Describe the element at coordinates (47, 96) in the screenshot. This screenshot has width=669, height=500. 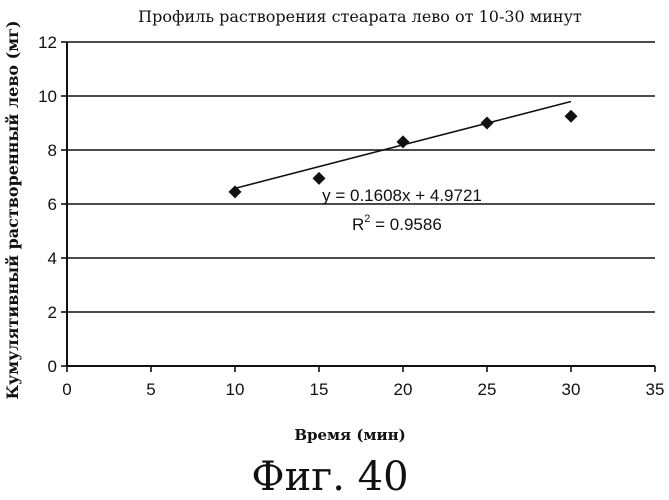
I see `y-tick-label-5: 10` at that location.